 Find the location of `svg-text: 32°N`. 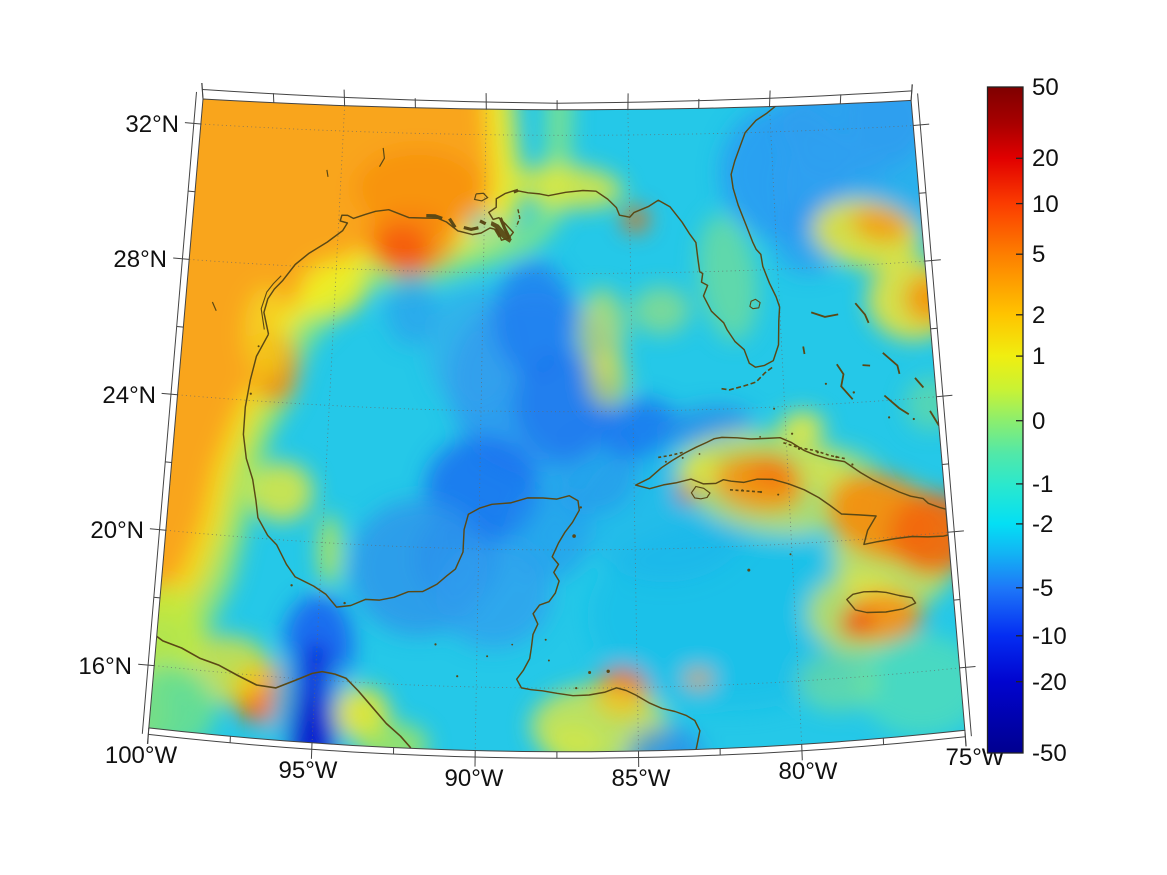

svg-text: 32°N is located at coordinates (152, 124).